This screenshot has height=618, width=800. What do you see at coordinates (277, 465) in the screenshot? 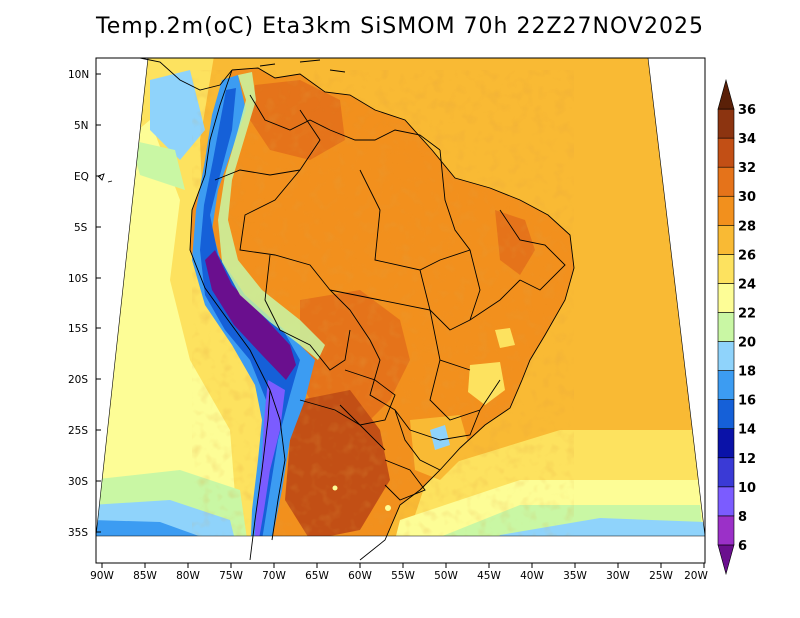
I see `border-argentina-chile` at bounding box center [277, 465].